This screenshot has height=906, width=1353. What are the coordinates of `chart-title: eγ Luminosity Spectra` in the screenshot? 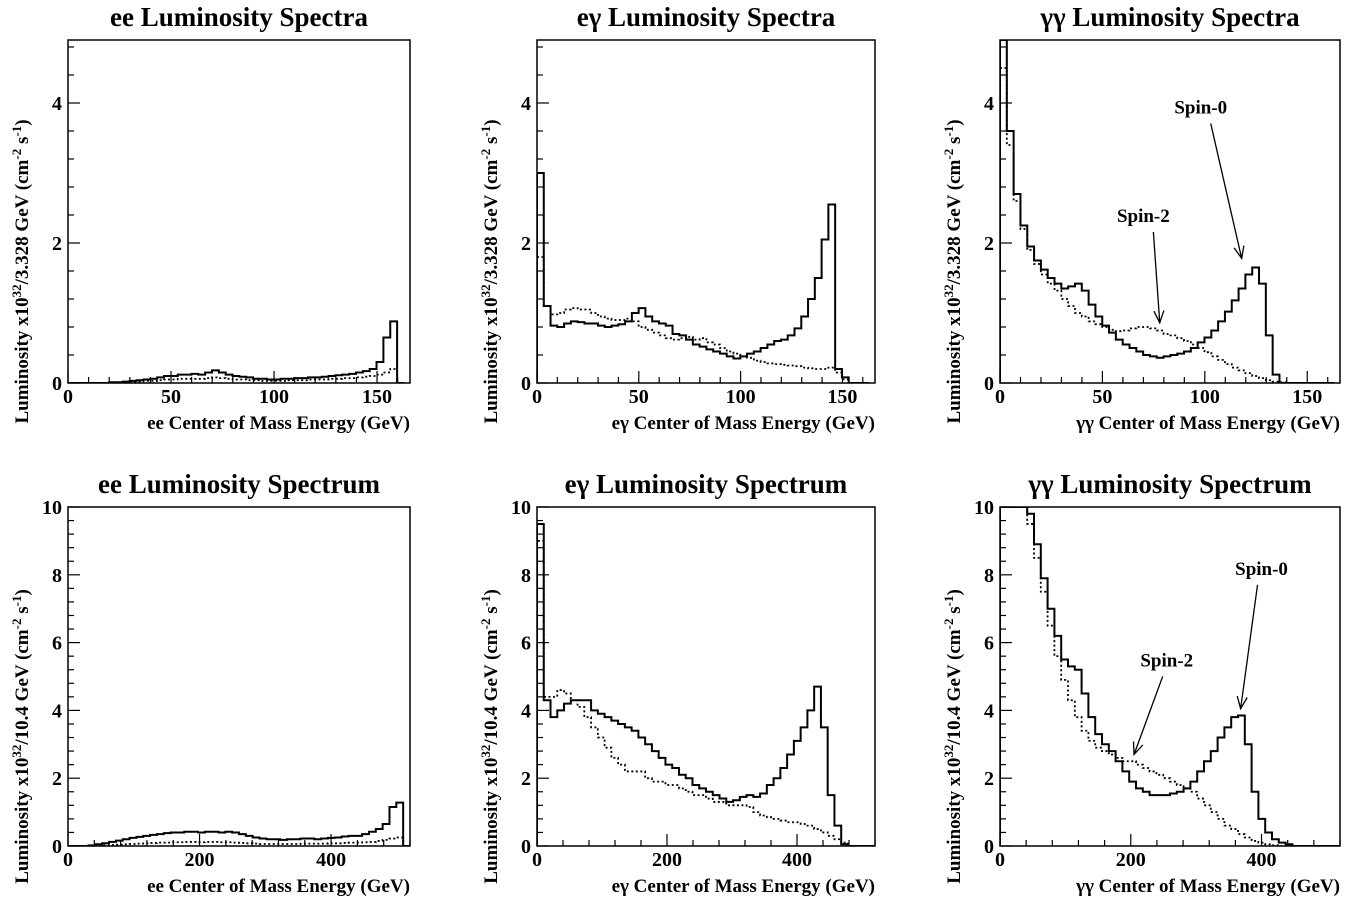 It's located at (706, 17).